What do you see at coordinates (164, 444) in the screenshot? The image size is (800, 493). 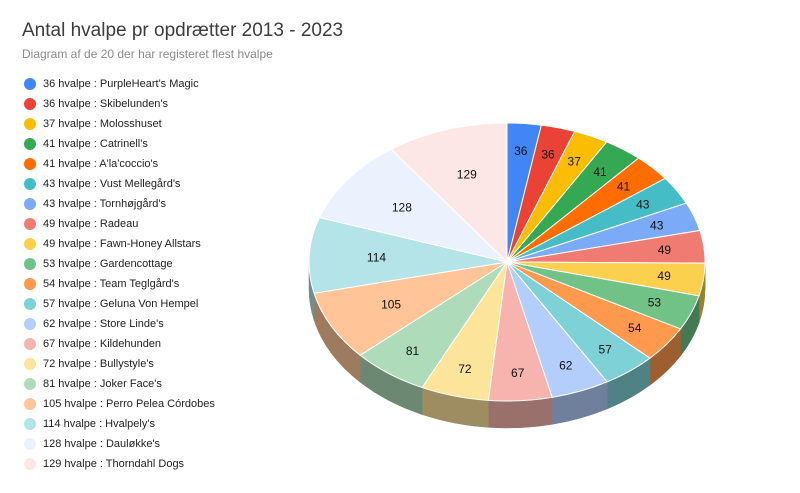 I see `legend-item: 128 hvalpe : Dauløkke's` at bounding box center [164, 444].